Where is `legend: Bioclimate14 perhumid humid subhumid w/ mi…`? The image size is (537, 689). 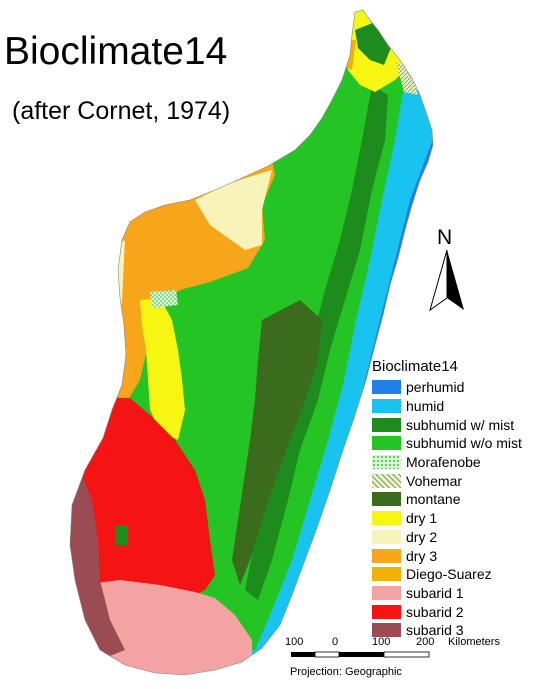
legend: Bioclimate14 perhumid humid subhumid w/ mi… is located at coordinates (454, 499).